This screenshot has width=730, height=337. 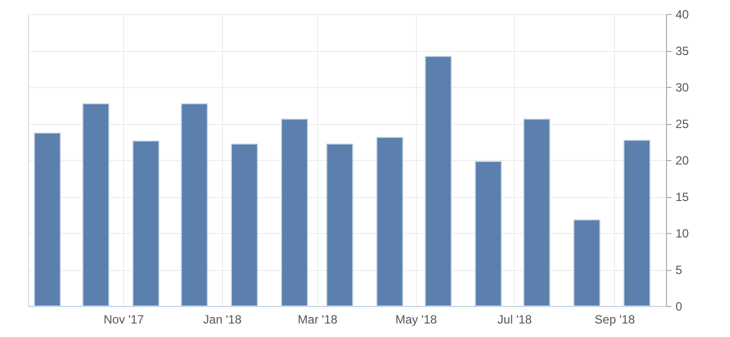 I want to click on y-tick-label: 20, so click(x=683, y=161).